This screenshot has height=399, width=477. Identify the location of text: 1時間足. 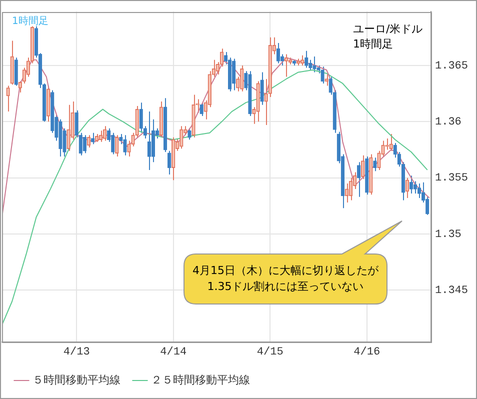
(372, 43).